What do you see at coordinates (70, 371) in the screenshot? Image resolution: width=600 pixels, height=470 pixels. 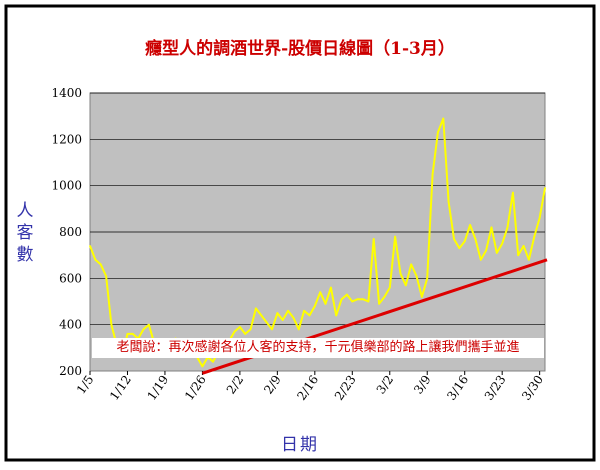 I see `y-tick-label-200: 200` at bounding box center [70, 371].